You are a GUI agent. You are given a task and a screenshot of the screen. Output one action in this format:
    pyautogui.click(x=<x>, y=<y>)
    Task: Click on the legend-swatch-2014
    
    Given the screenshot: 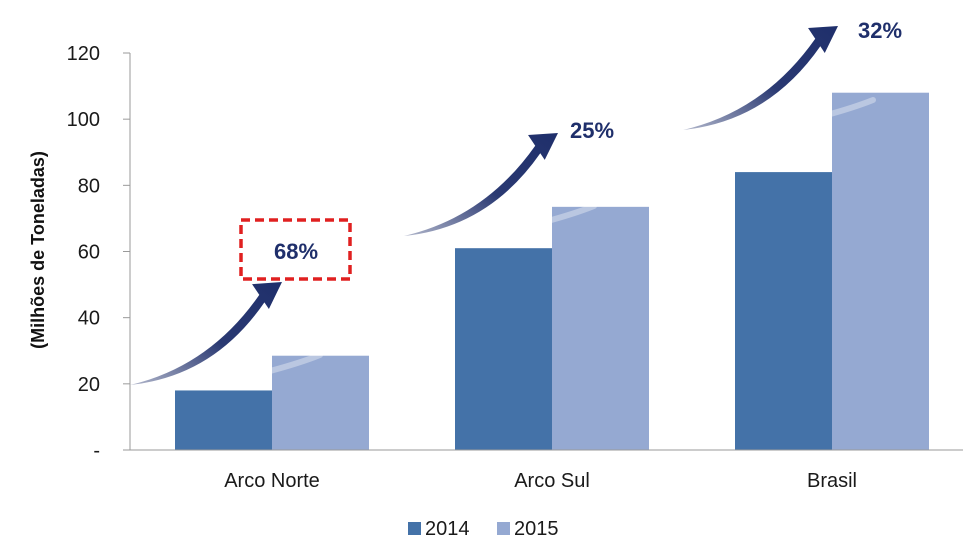 What is the action you would take?
    pyautogui.click(x=414, y=528)
    